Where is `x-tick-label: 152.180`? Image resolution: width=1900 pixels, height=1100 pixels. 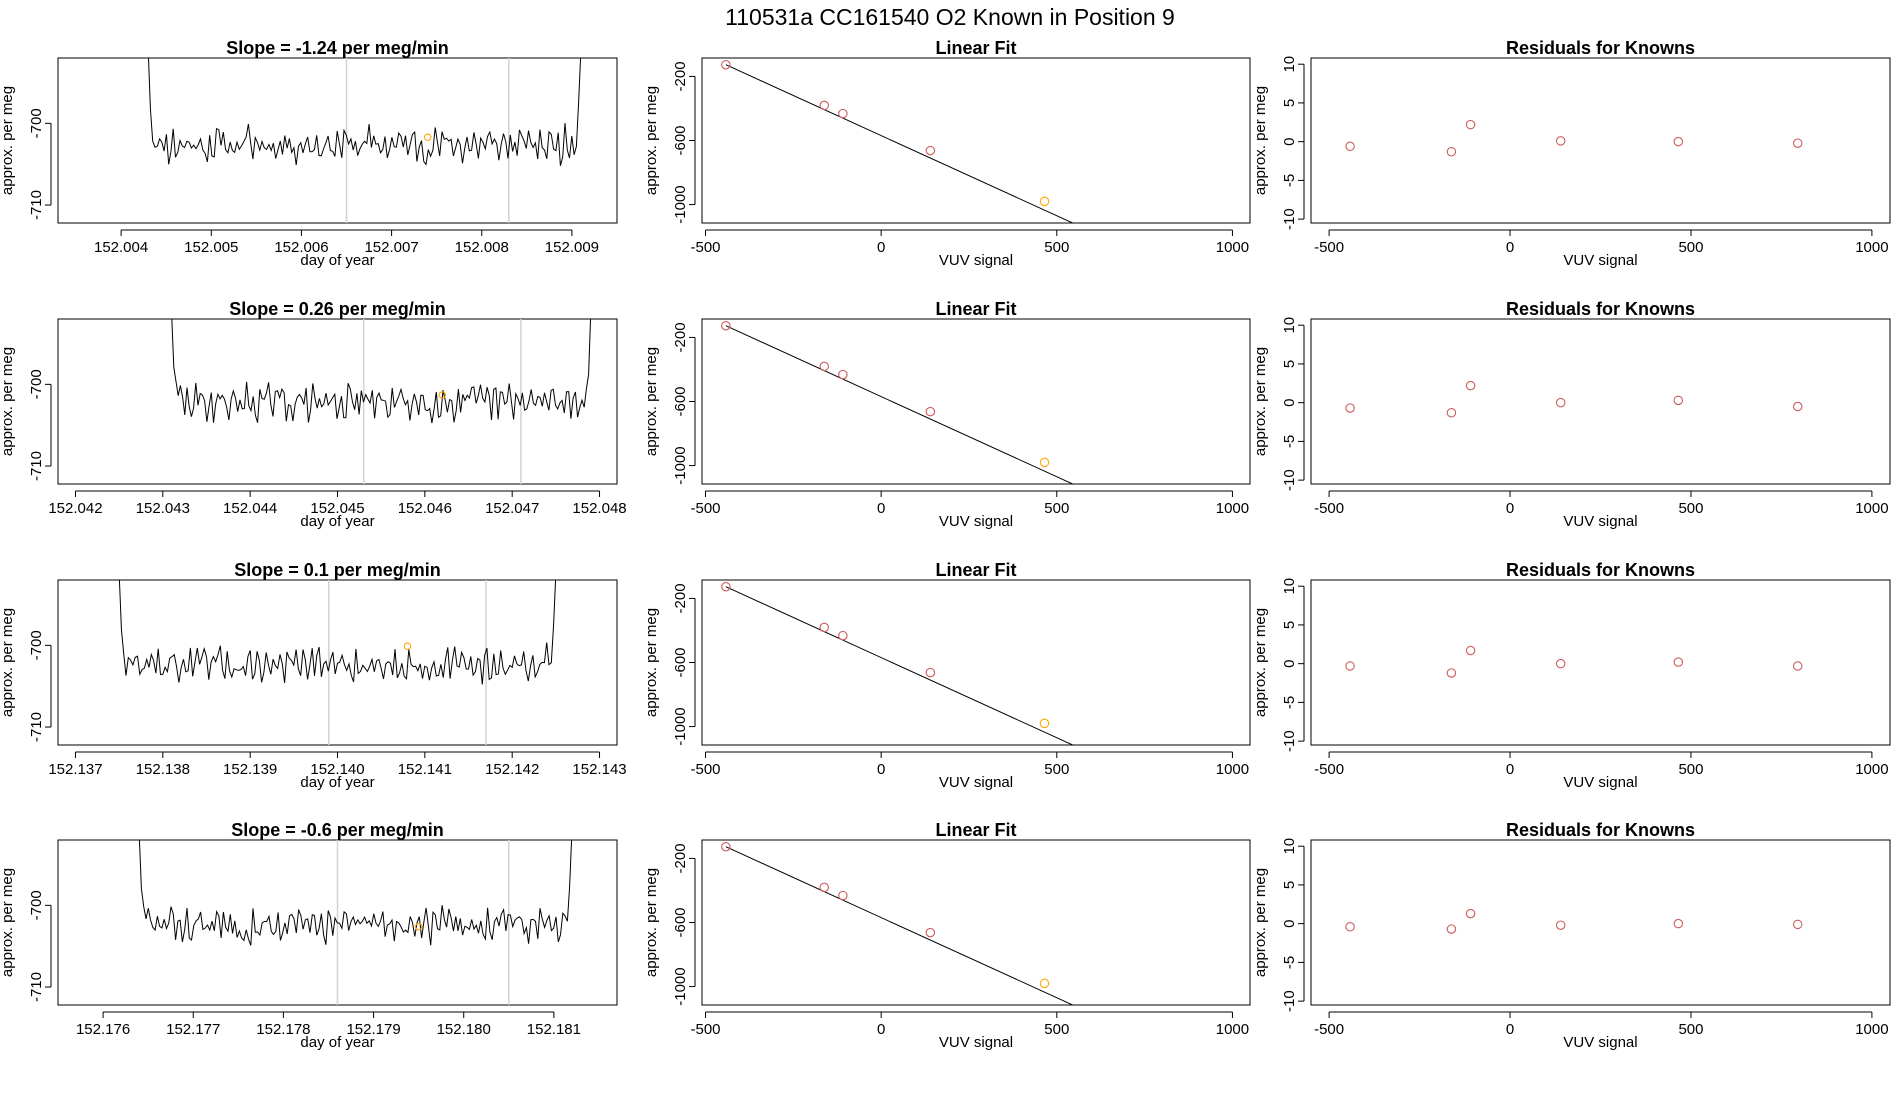 x-tick-label: 152.180 is located at coordinates (464, 1029).